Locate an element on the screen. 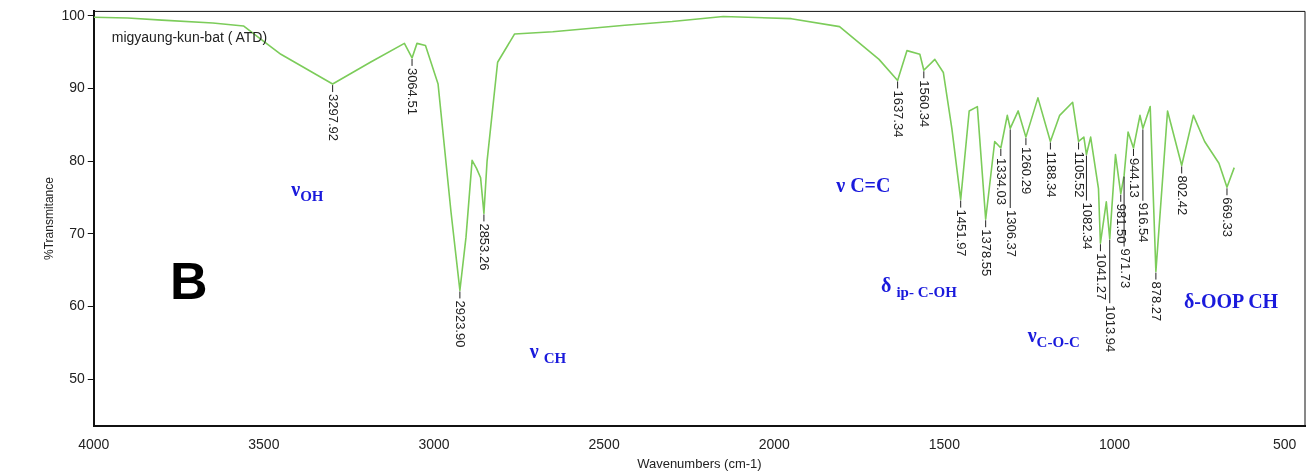 The height and width of the screenshot is (472, 1311). x-tick-label: 4000 is located at coordinates (94, 443).